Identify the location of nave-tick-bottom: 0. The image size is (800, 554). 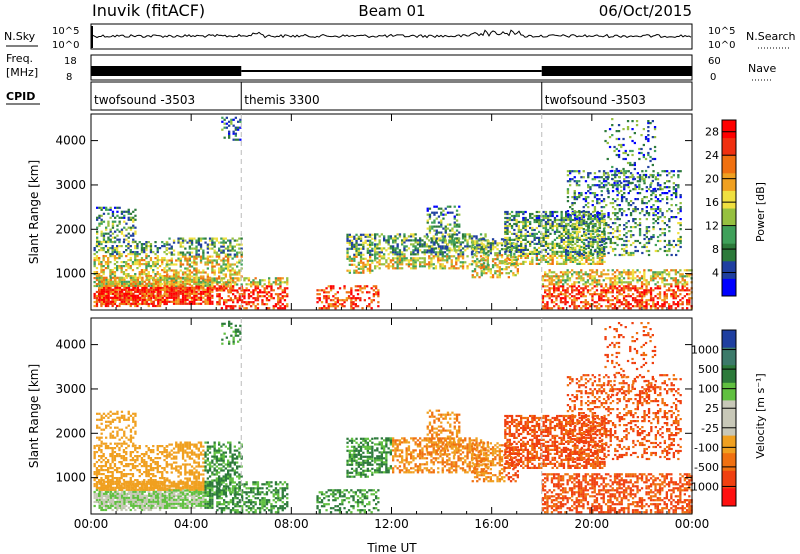
(713, 77).